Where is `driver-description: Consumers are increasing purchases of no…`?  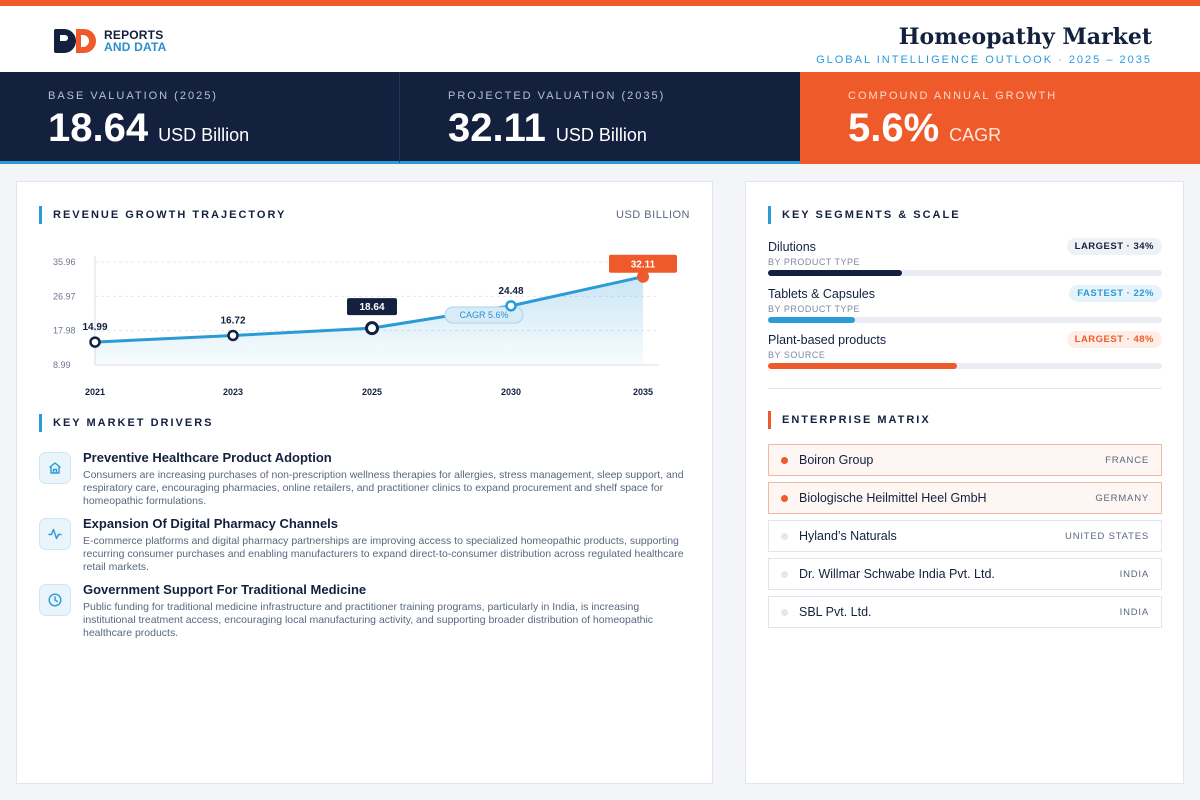
driver-description: Consumers are increasing purchases of no… is located at coordinates (383, 488).